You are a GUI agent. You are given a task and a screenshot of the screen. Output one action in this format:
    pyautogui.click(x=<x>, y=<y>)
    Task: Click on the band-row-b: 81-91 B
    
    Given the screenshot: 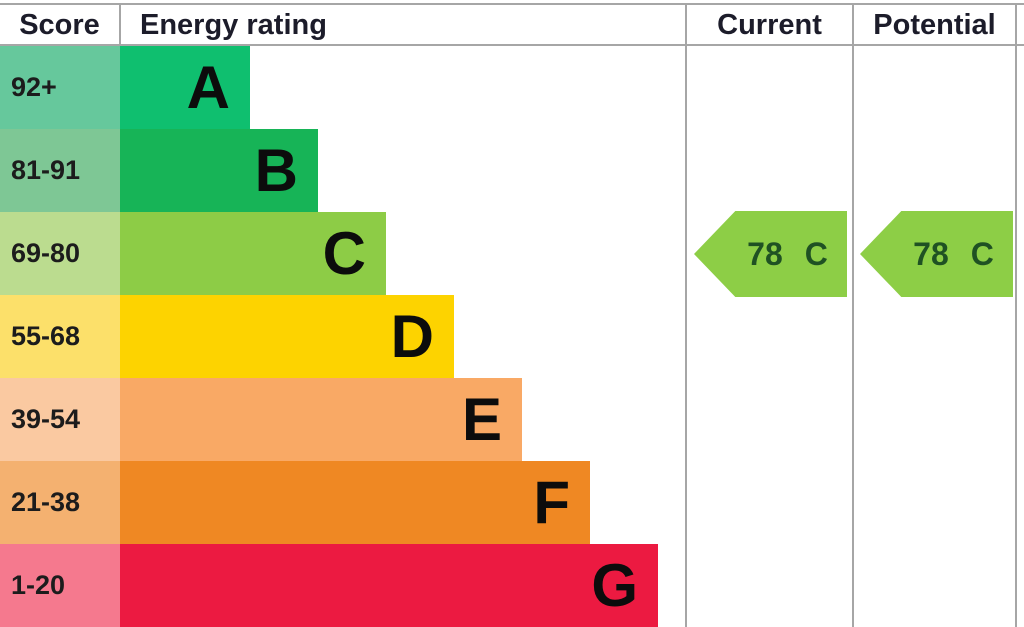 What is the action you would take?
    pyautogui.click(x=512, y=170)
    